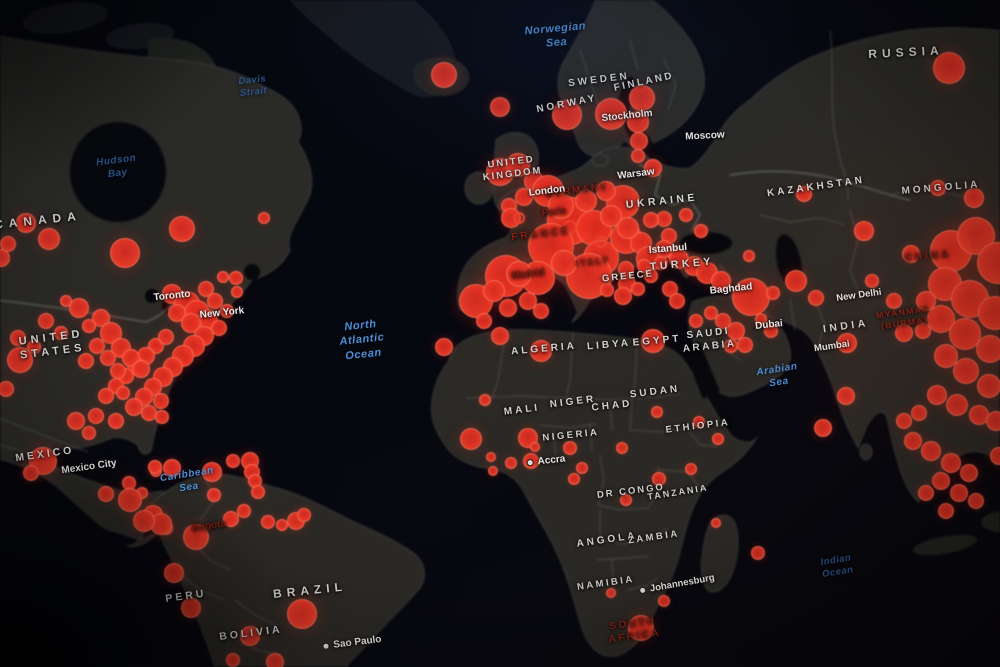  I want to click on city-label-istanbul: Istanbul, so click(668, 249).